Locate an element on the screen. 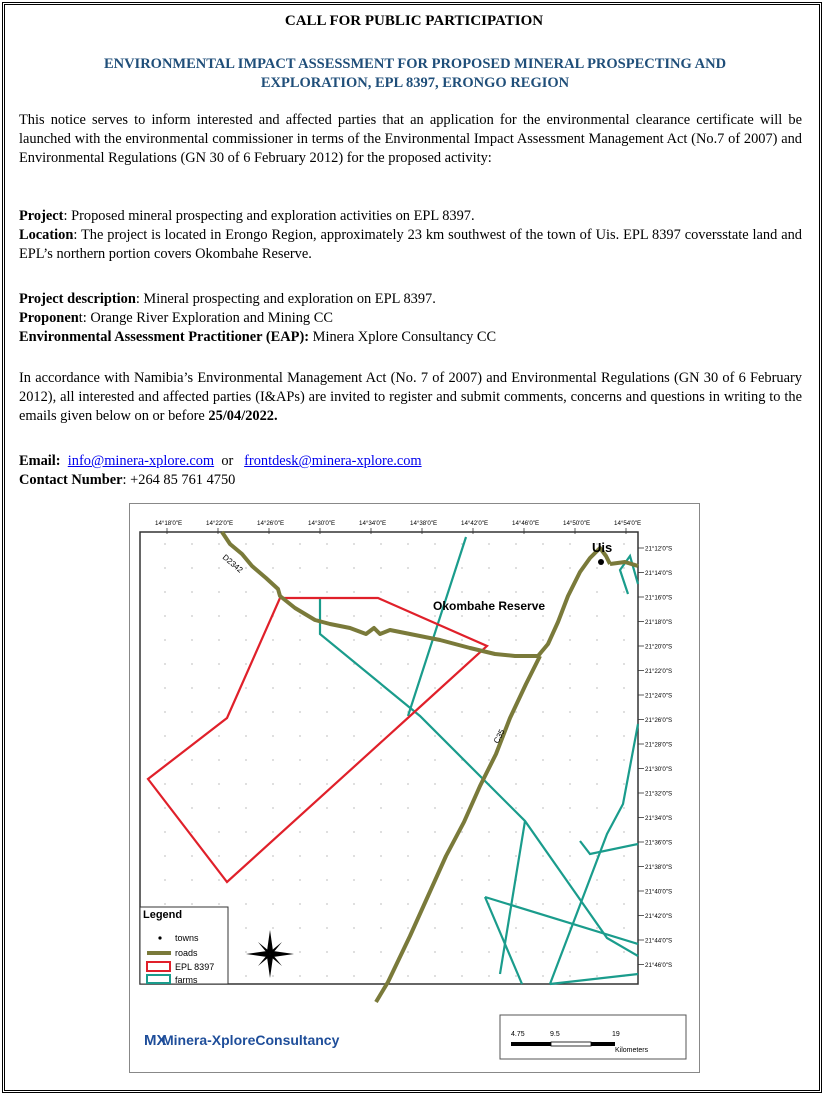 This screenshot has width=828, height=1099. map-right-tick-label: 21°28'0"S is located at coordinates (658, 745).